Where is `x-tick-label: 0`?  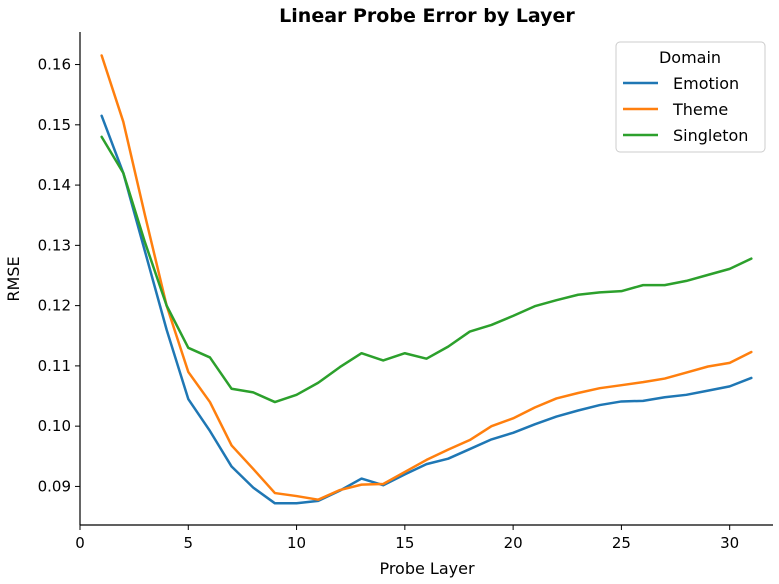 x-tick-label: 0 is located at coordinates (80, 543).